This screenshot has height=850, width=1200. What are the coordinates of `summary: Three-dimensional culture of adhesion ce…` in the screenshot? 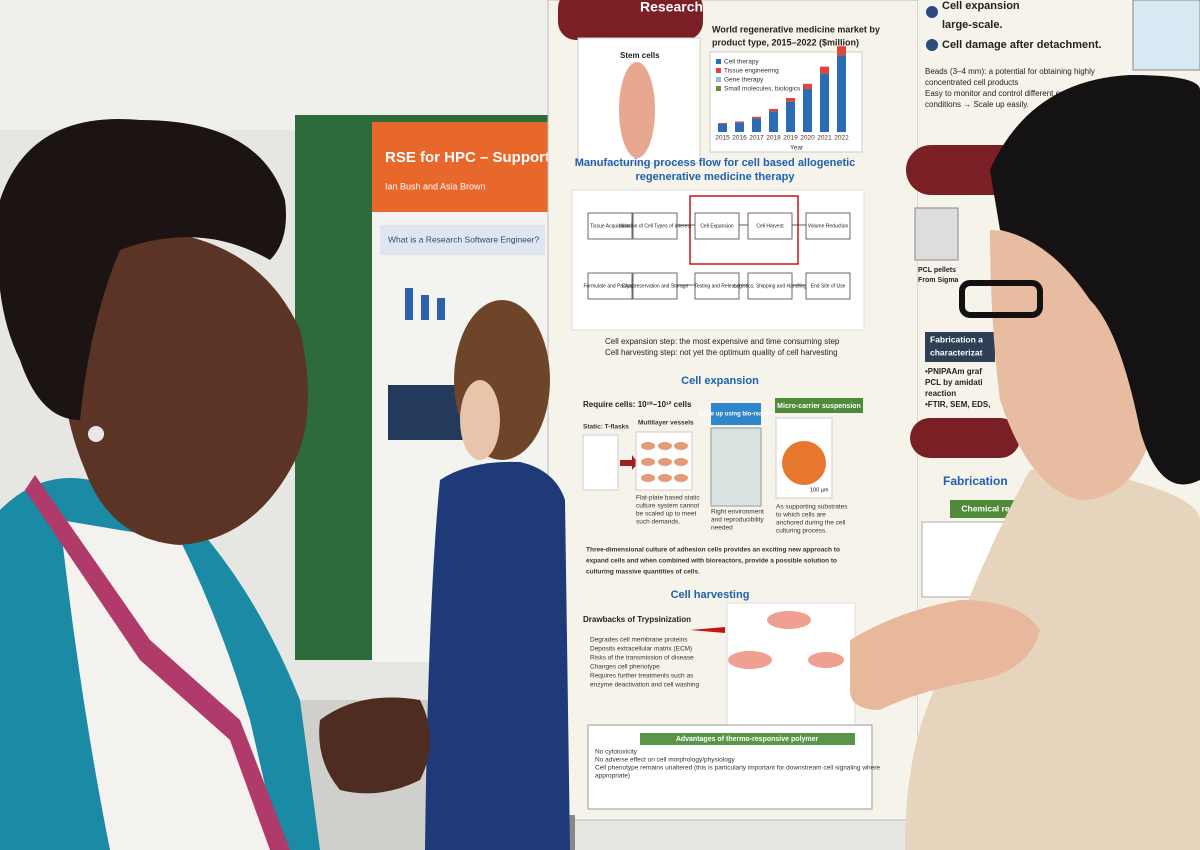 It's located at (713, 561).